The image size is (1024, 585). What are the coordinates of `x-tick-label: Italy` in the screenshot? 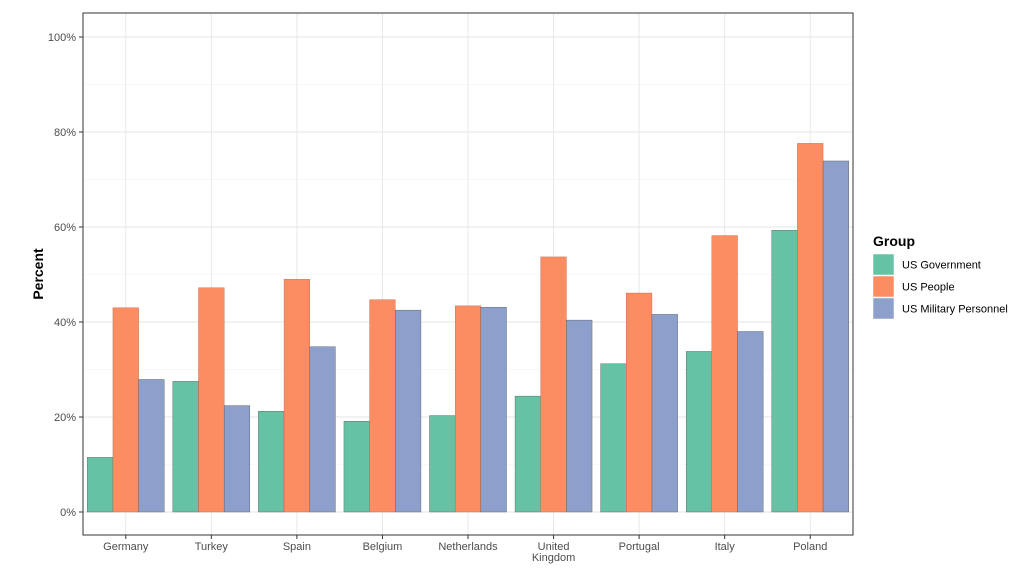 It's located at (725, 547).